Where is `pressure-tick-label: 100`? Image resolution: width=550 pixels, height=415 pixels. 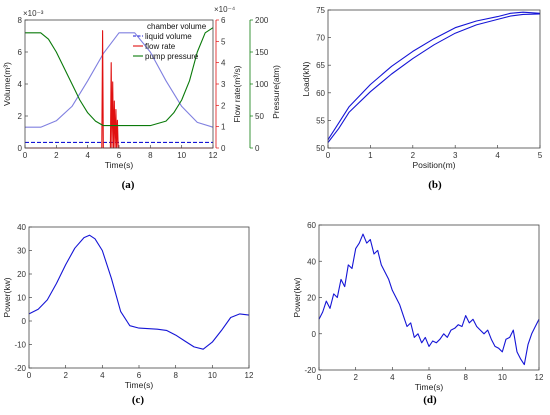
pressure-tick-label: 100 is located at coordinates (262, 84).